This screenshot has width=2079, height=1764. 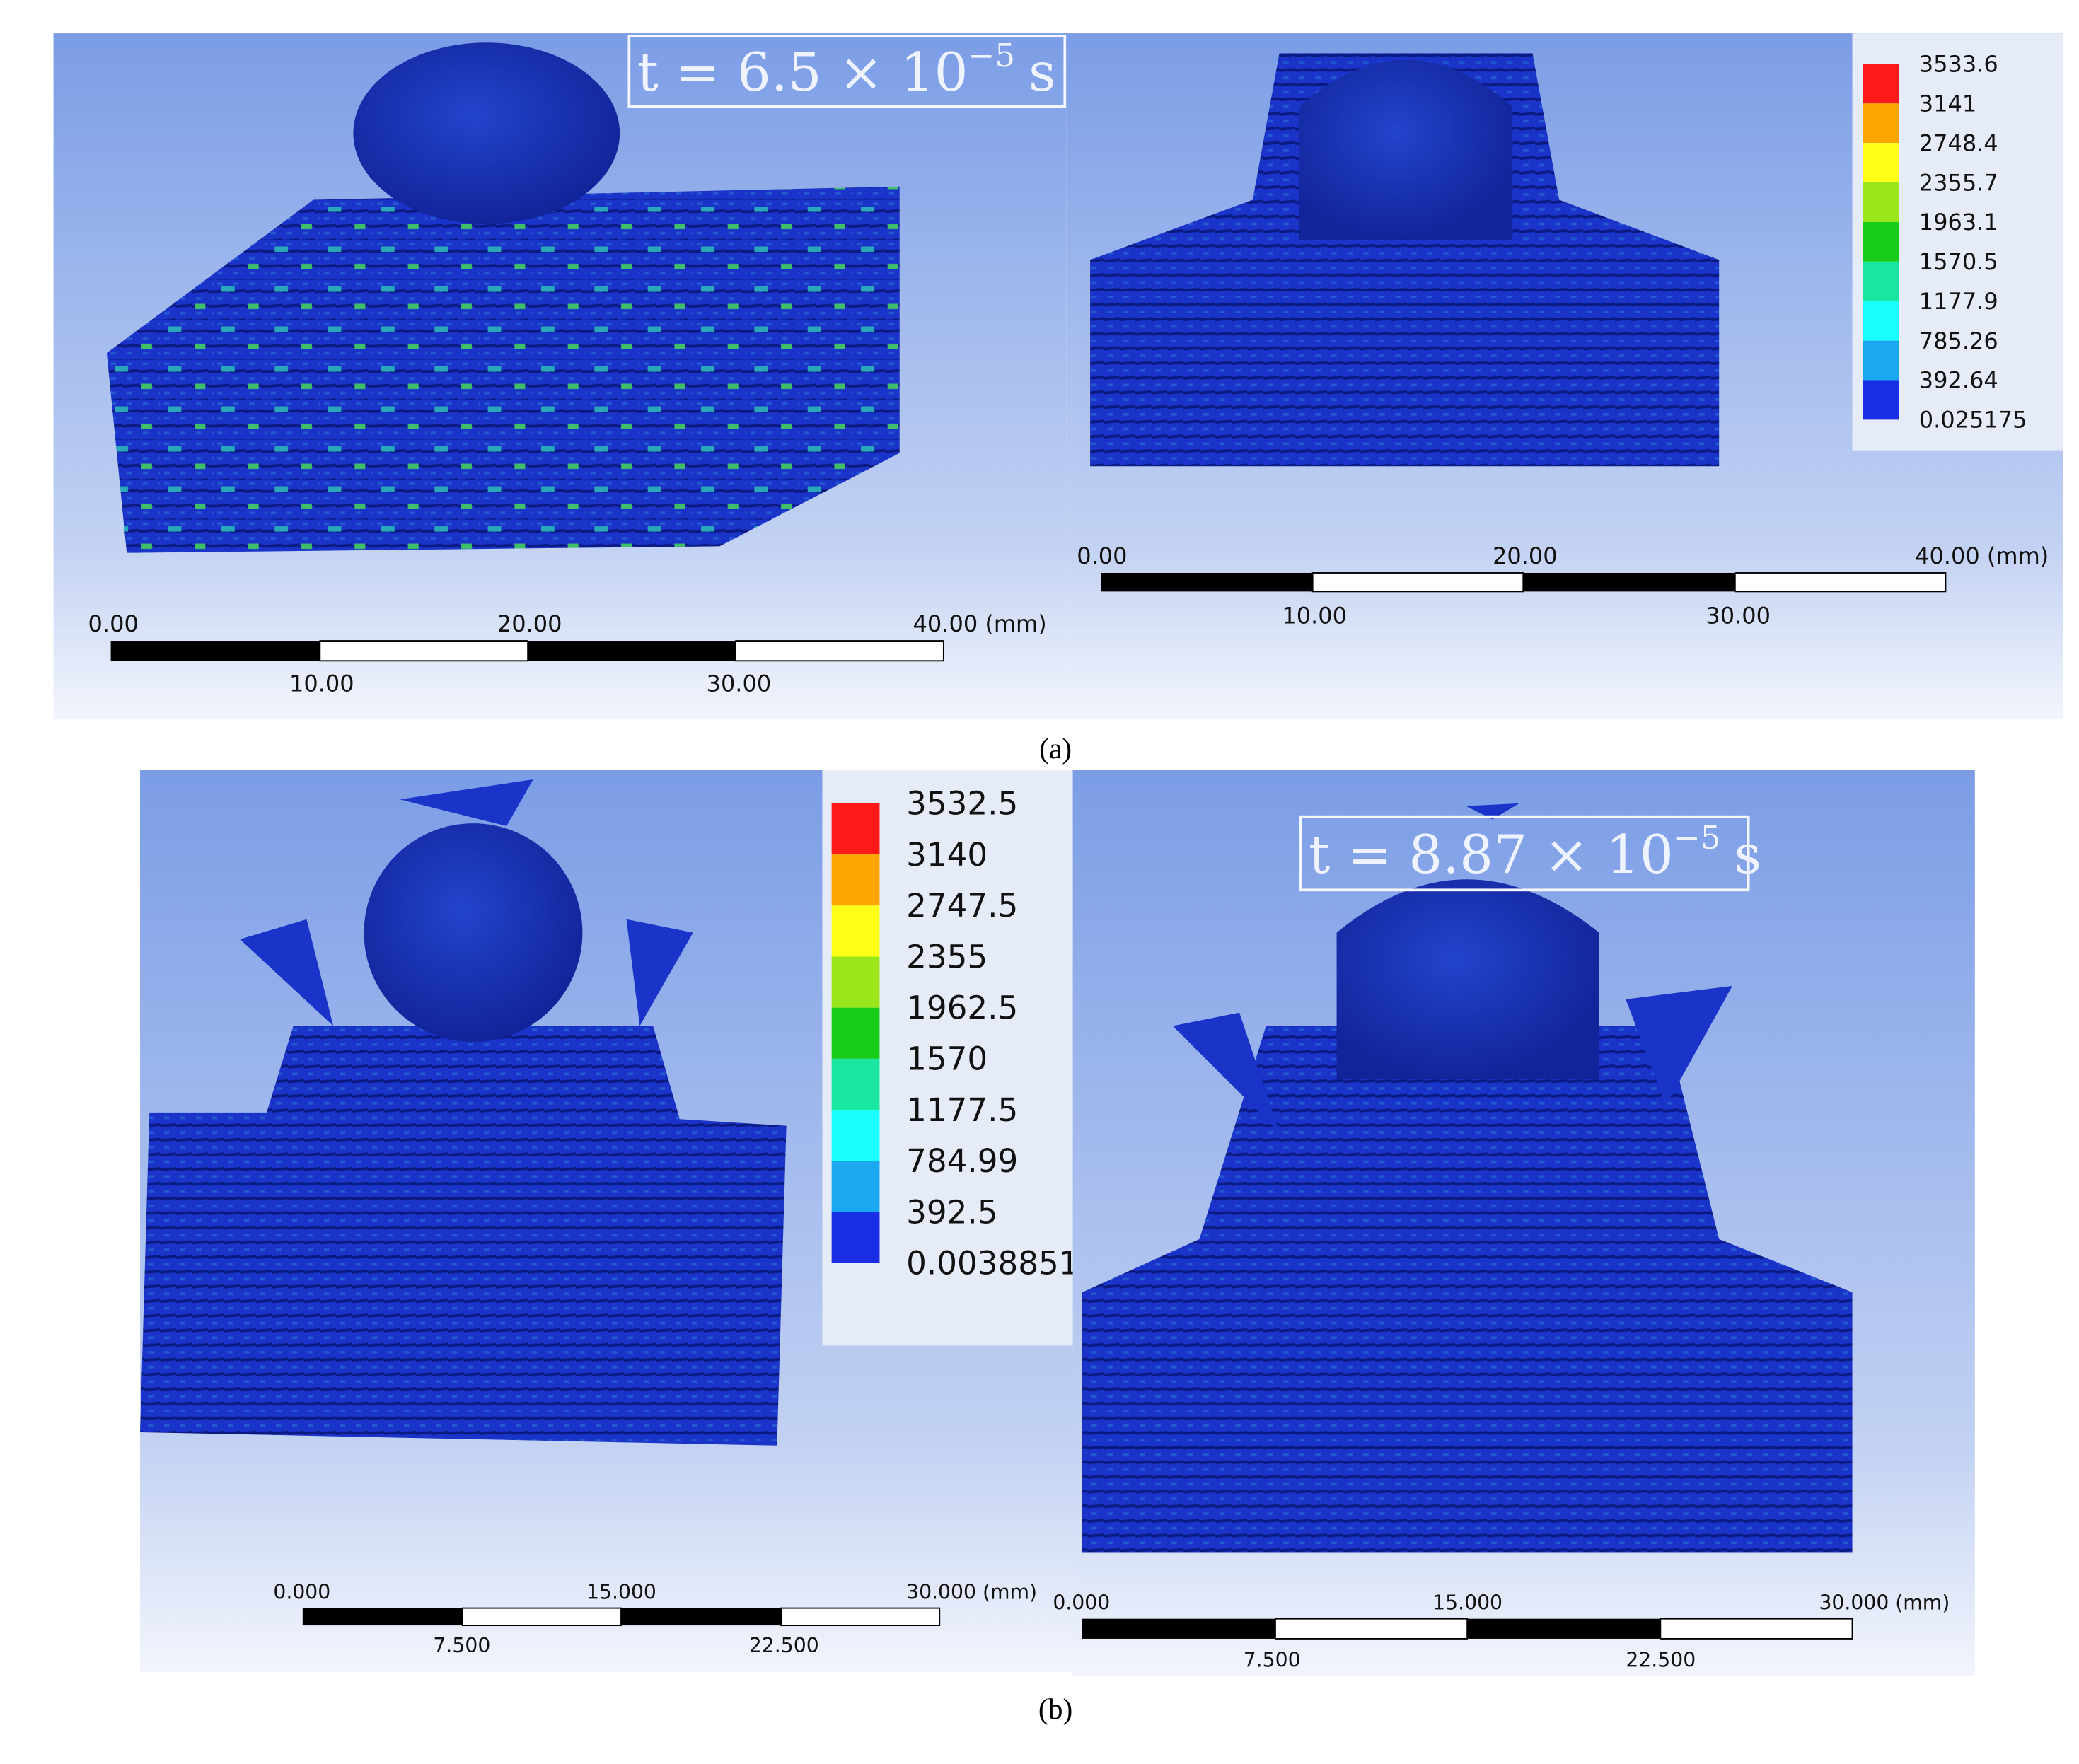 I want to click on legend-label: 1962.5, so click(x=962, y=1008).